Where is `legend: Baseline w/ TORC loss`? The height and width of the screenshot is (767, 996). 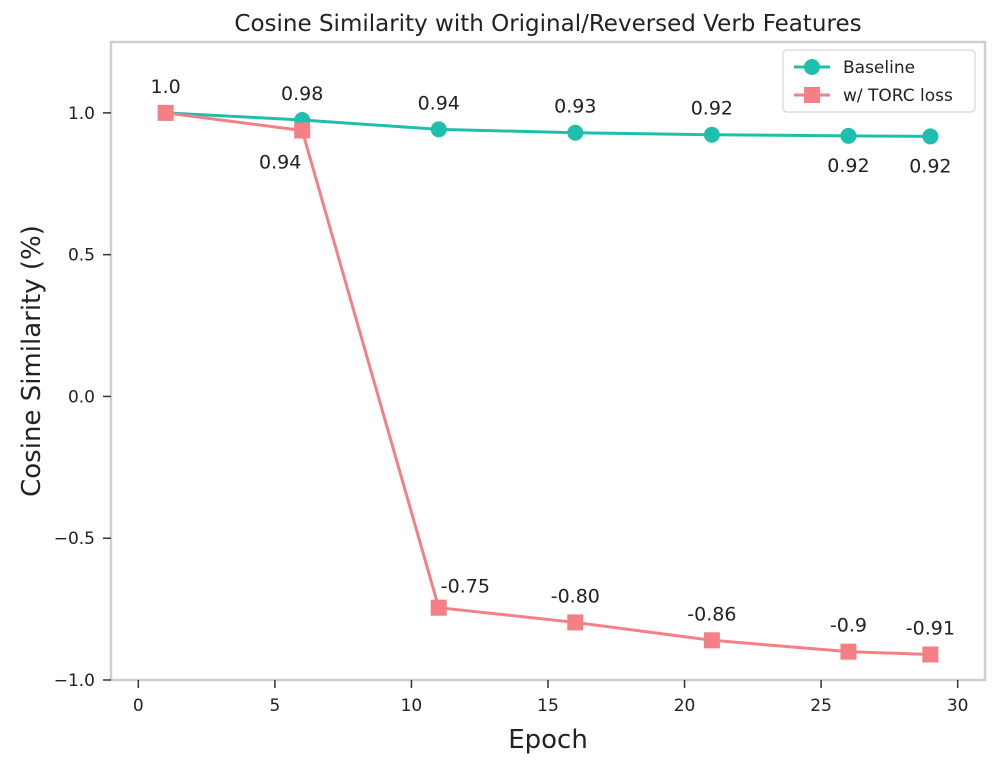 legend: Baseline w/ TORC loss is located at coordinates (879, 81).